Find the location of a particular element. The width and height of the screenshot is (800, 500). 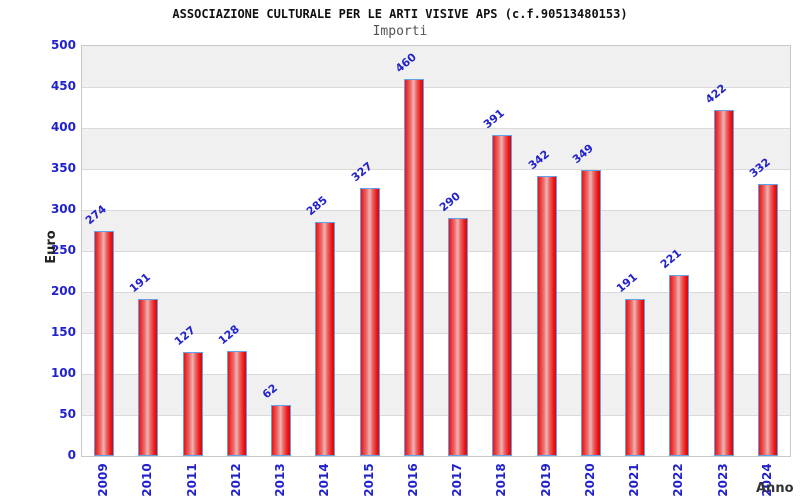

y-tick-label: 150 is located at coordinates (63, 332).